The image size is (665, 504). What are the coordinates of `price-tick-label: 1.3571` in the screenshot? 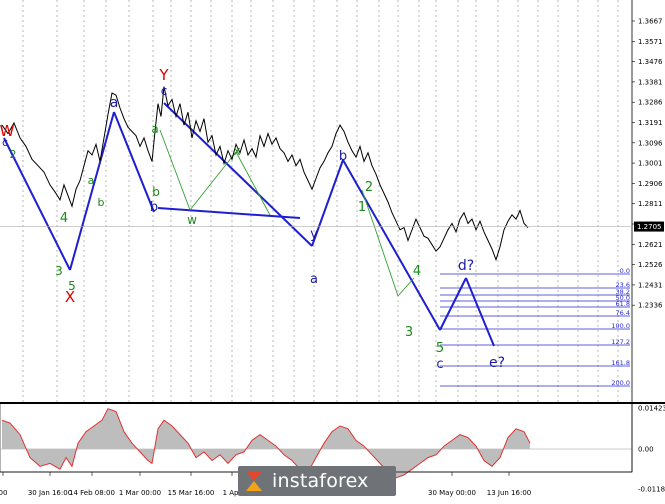 It's located at (650, 42).